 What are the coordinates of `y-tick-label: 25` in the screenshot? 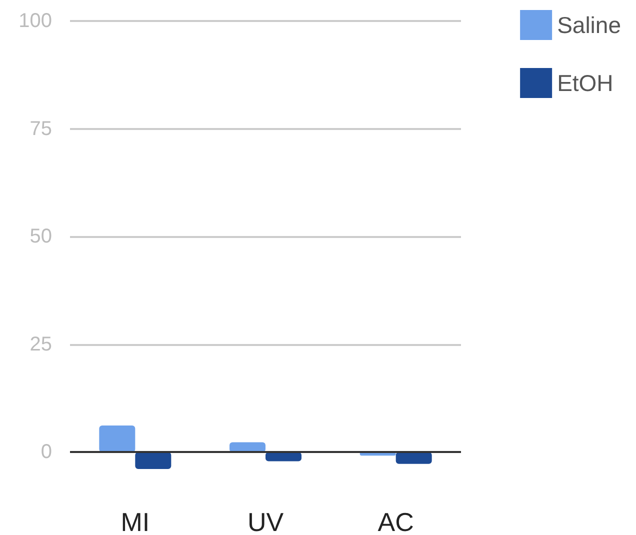 It's located at (41, 344).